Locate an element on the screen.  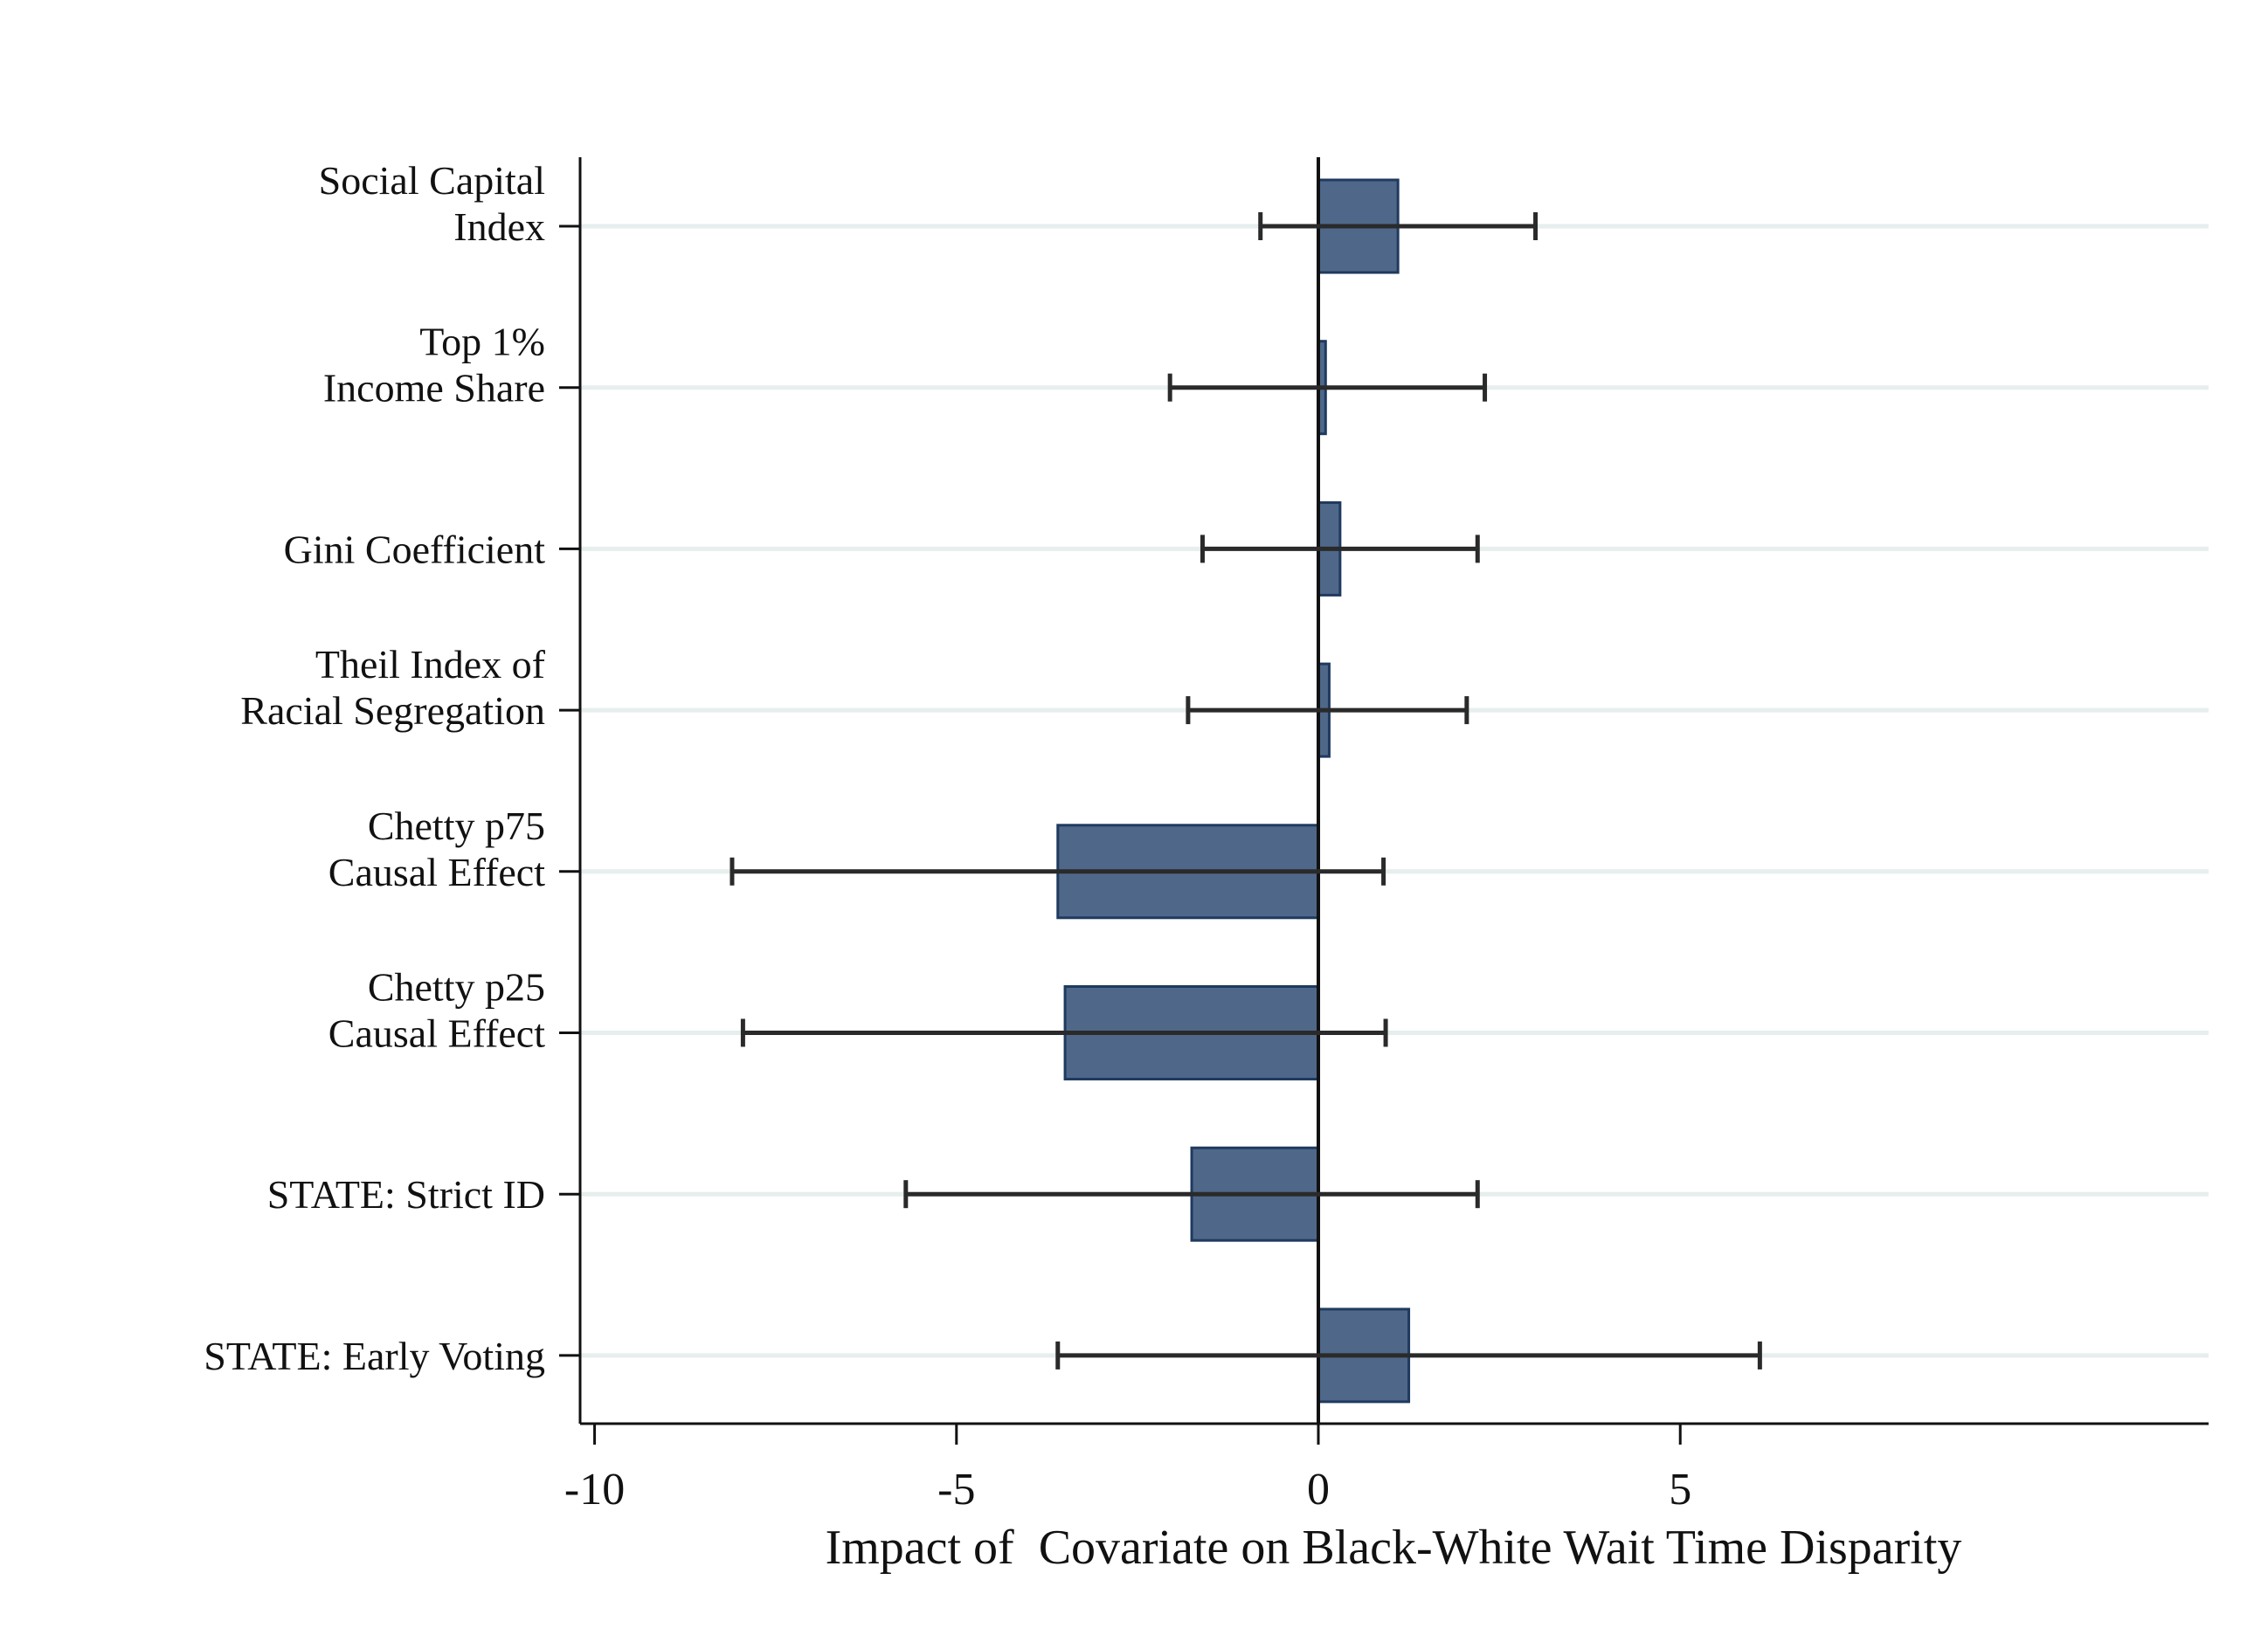
category-label: STATE: Strict ID is located at coordinates (406, 1194).